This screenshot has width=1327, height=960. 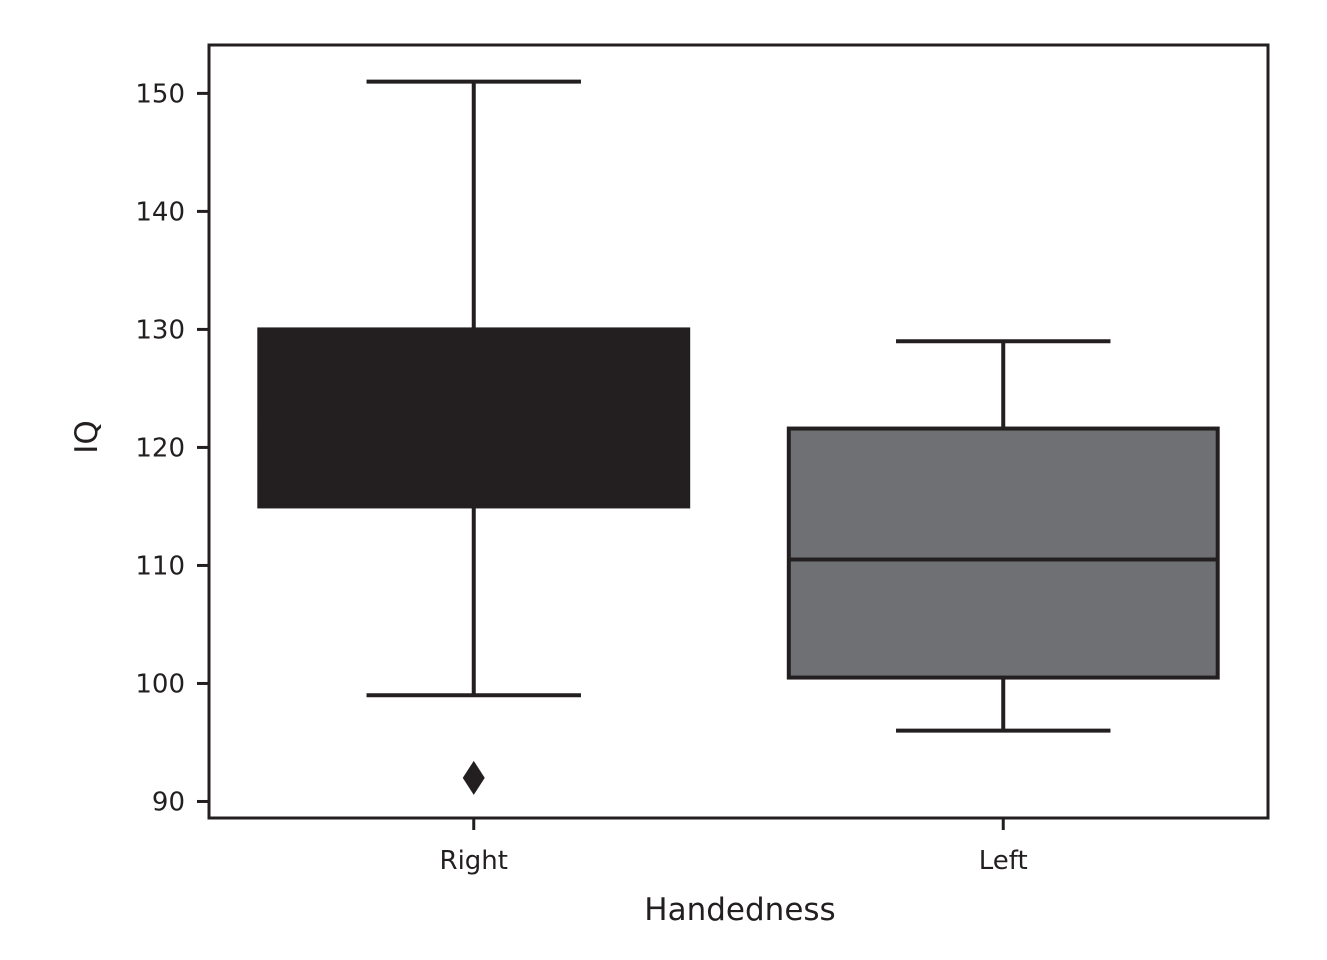 I want to click on y-tick-label-140: 140, so click(x=160, y=212).